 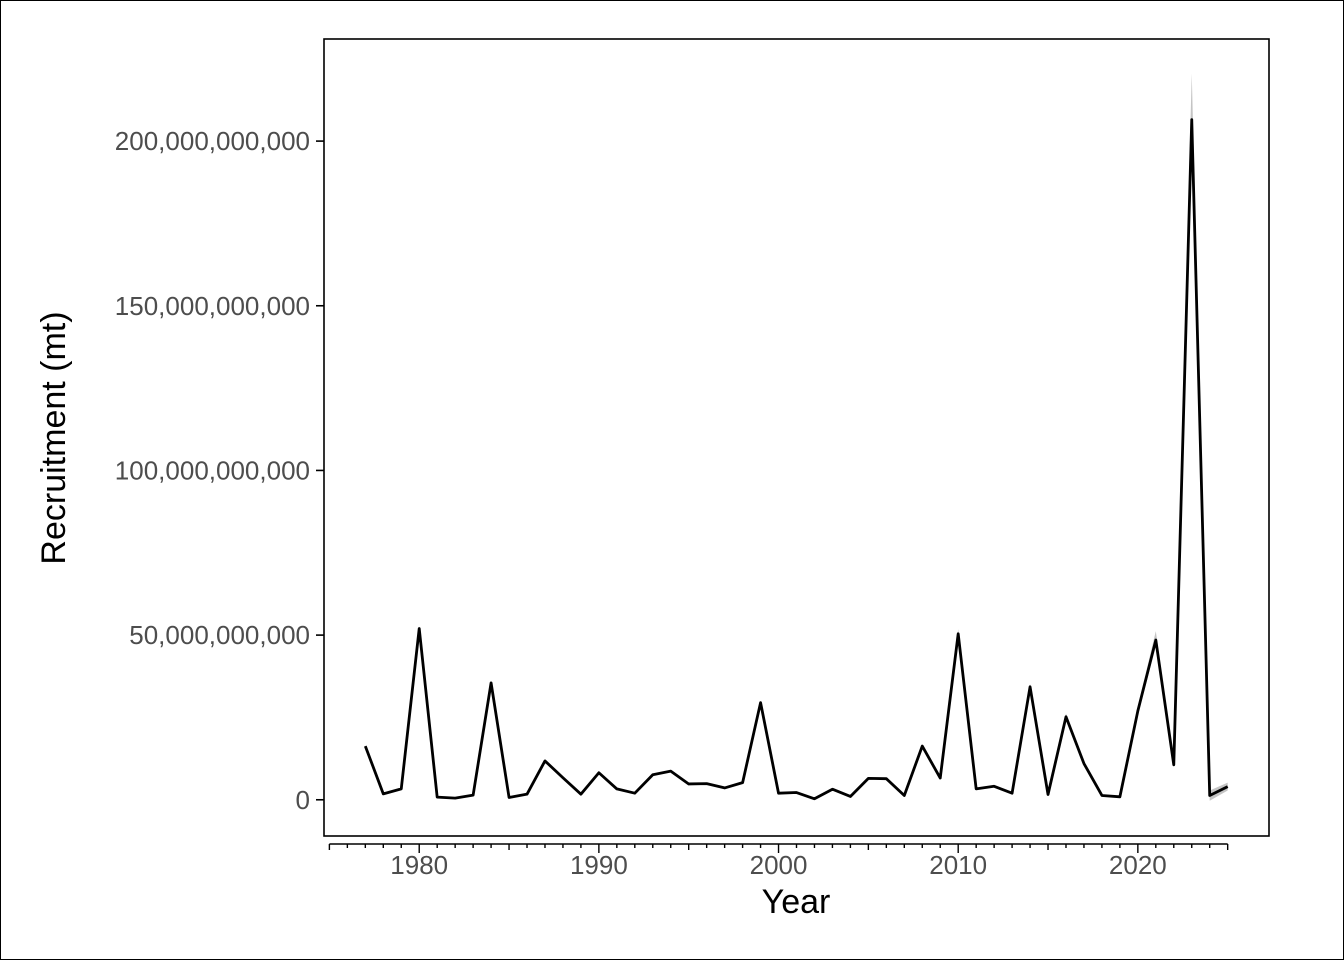 What do you see at coordinates (212, 470) in the screenshot?
I see `y-tick-label: 100,000,000,000` at bounding box center [212, 470].